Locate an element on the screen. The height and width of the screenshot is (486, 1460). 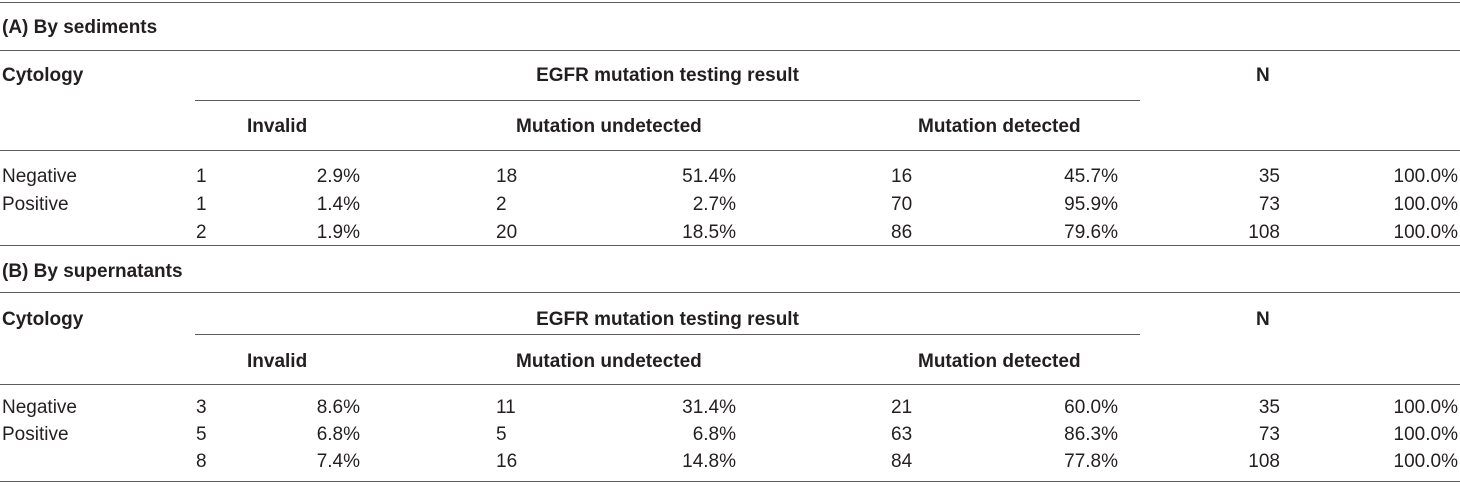
section-title: (A) By sediments is located at coordinates (80, 27).